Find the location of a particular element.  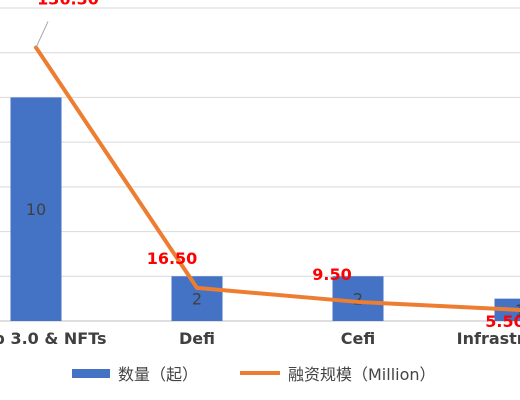

data-label-leader is located at coordinates (42, 34).